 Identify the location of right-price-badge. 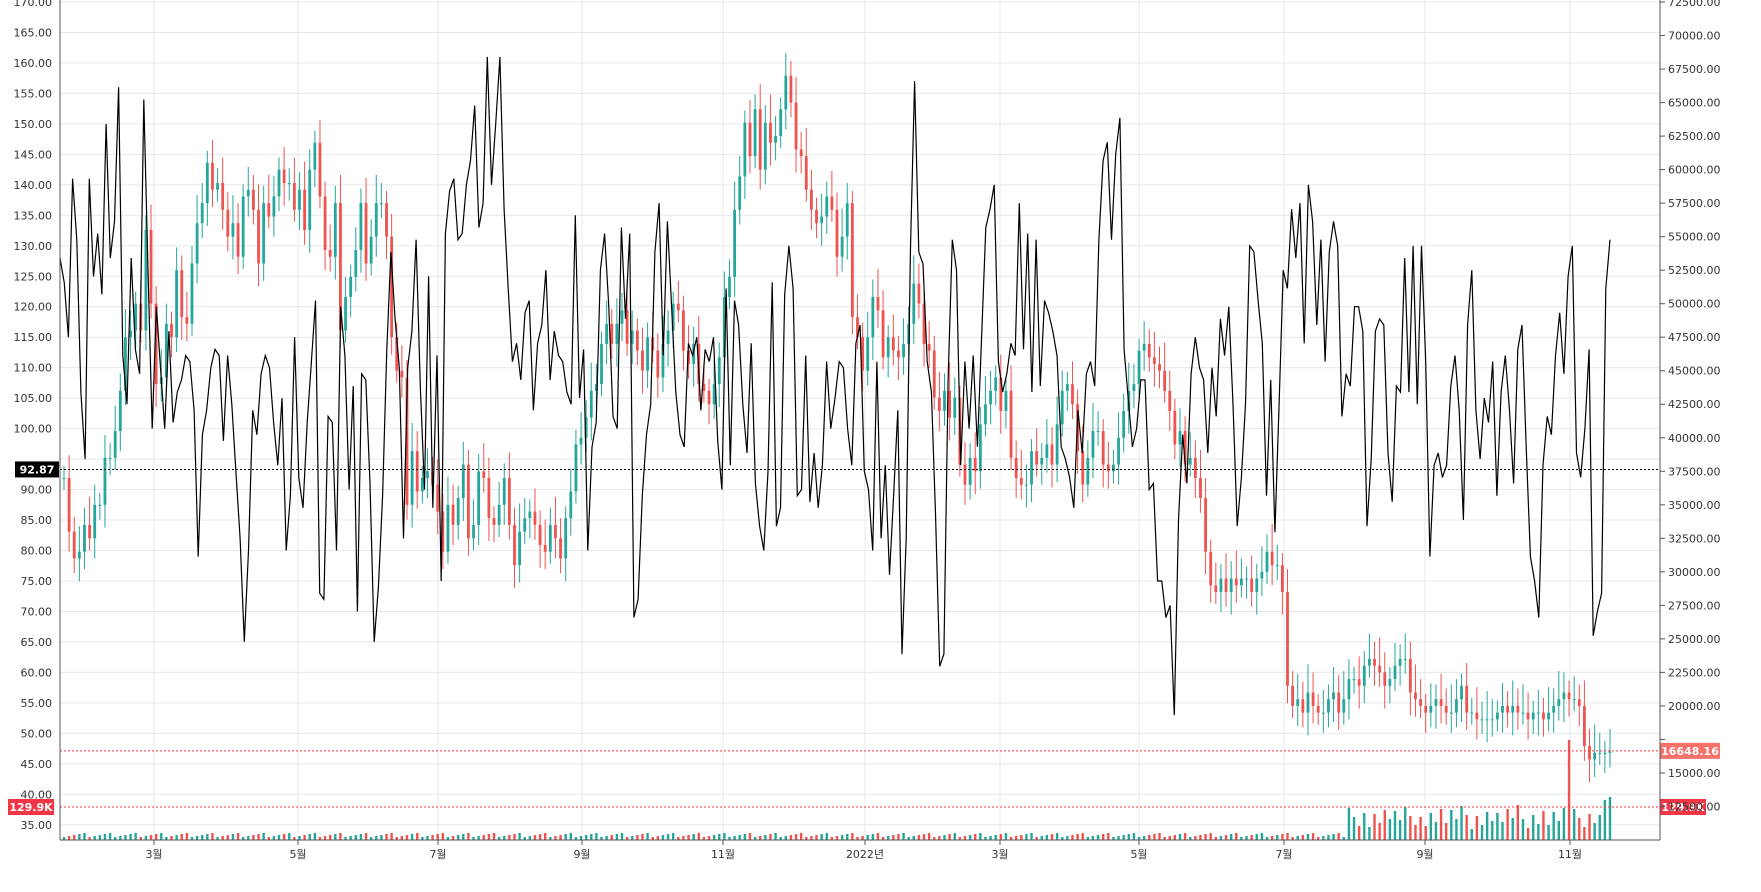
(1690, 750).